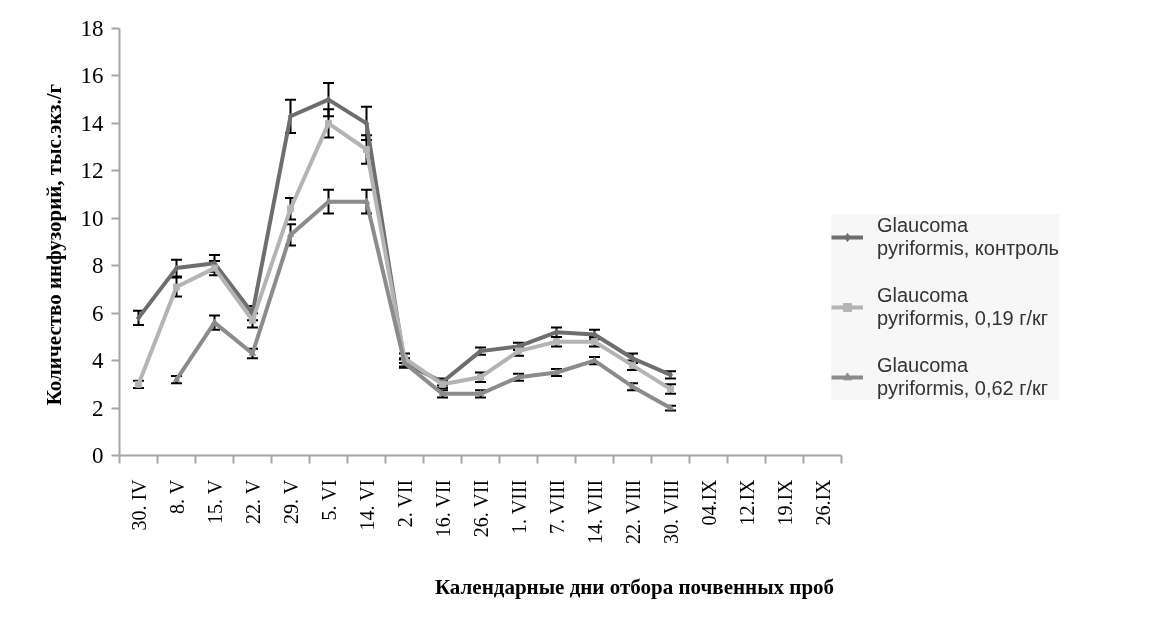  What do you see at coordinates (746, 502) in the screenshot?
I see `x-tick-label: 12.IX` at bounding box center [746, 502].